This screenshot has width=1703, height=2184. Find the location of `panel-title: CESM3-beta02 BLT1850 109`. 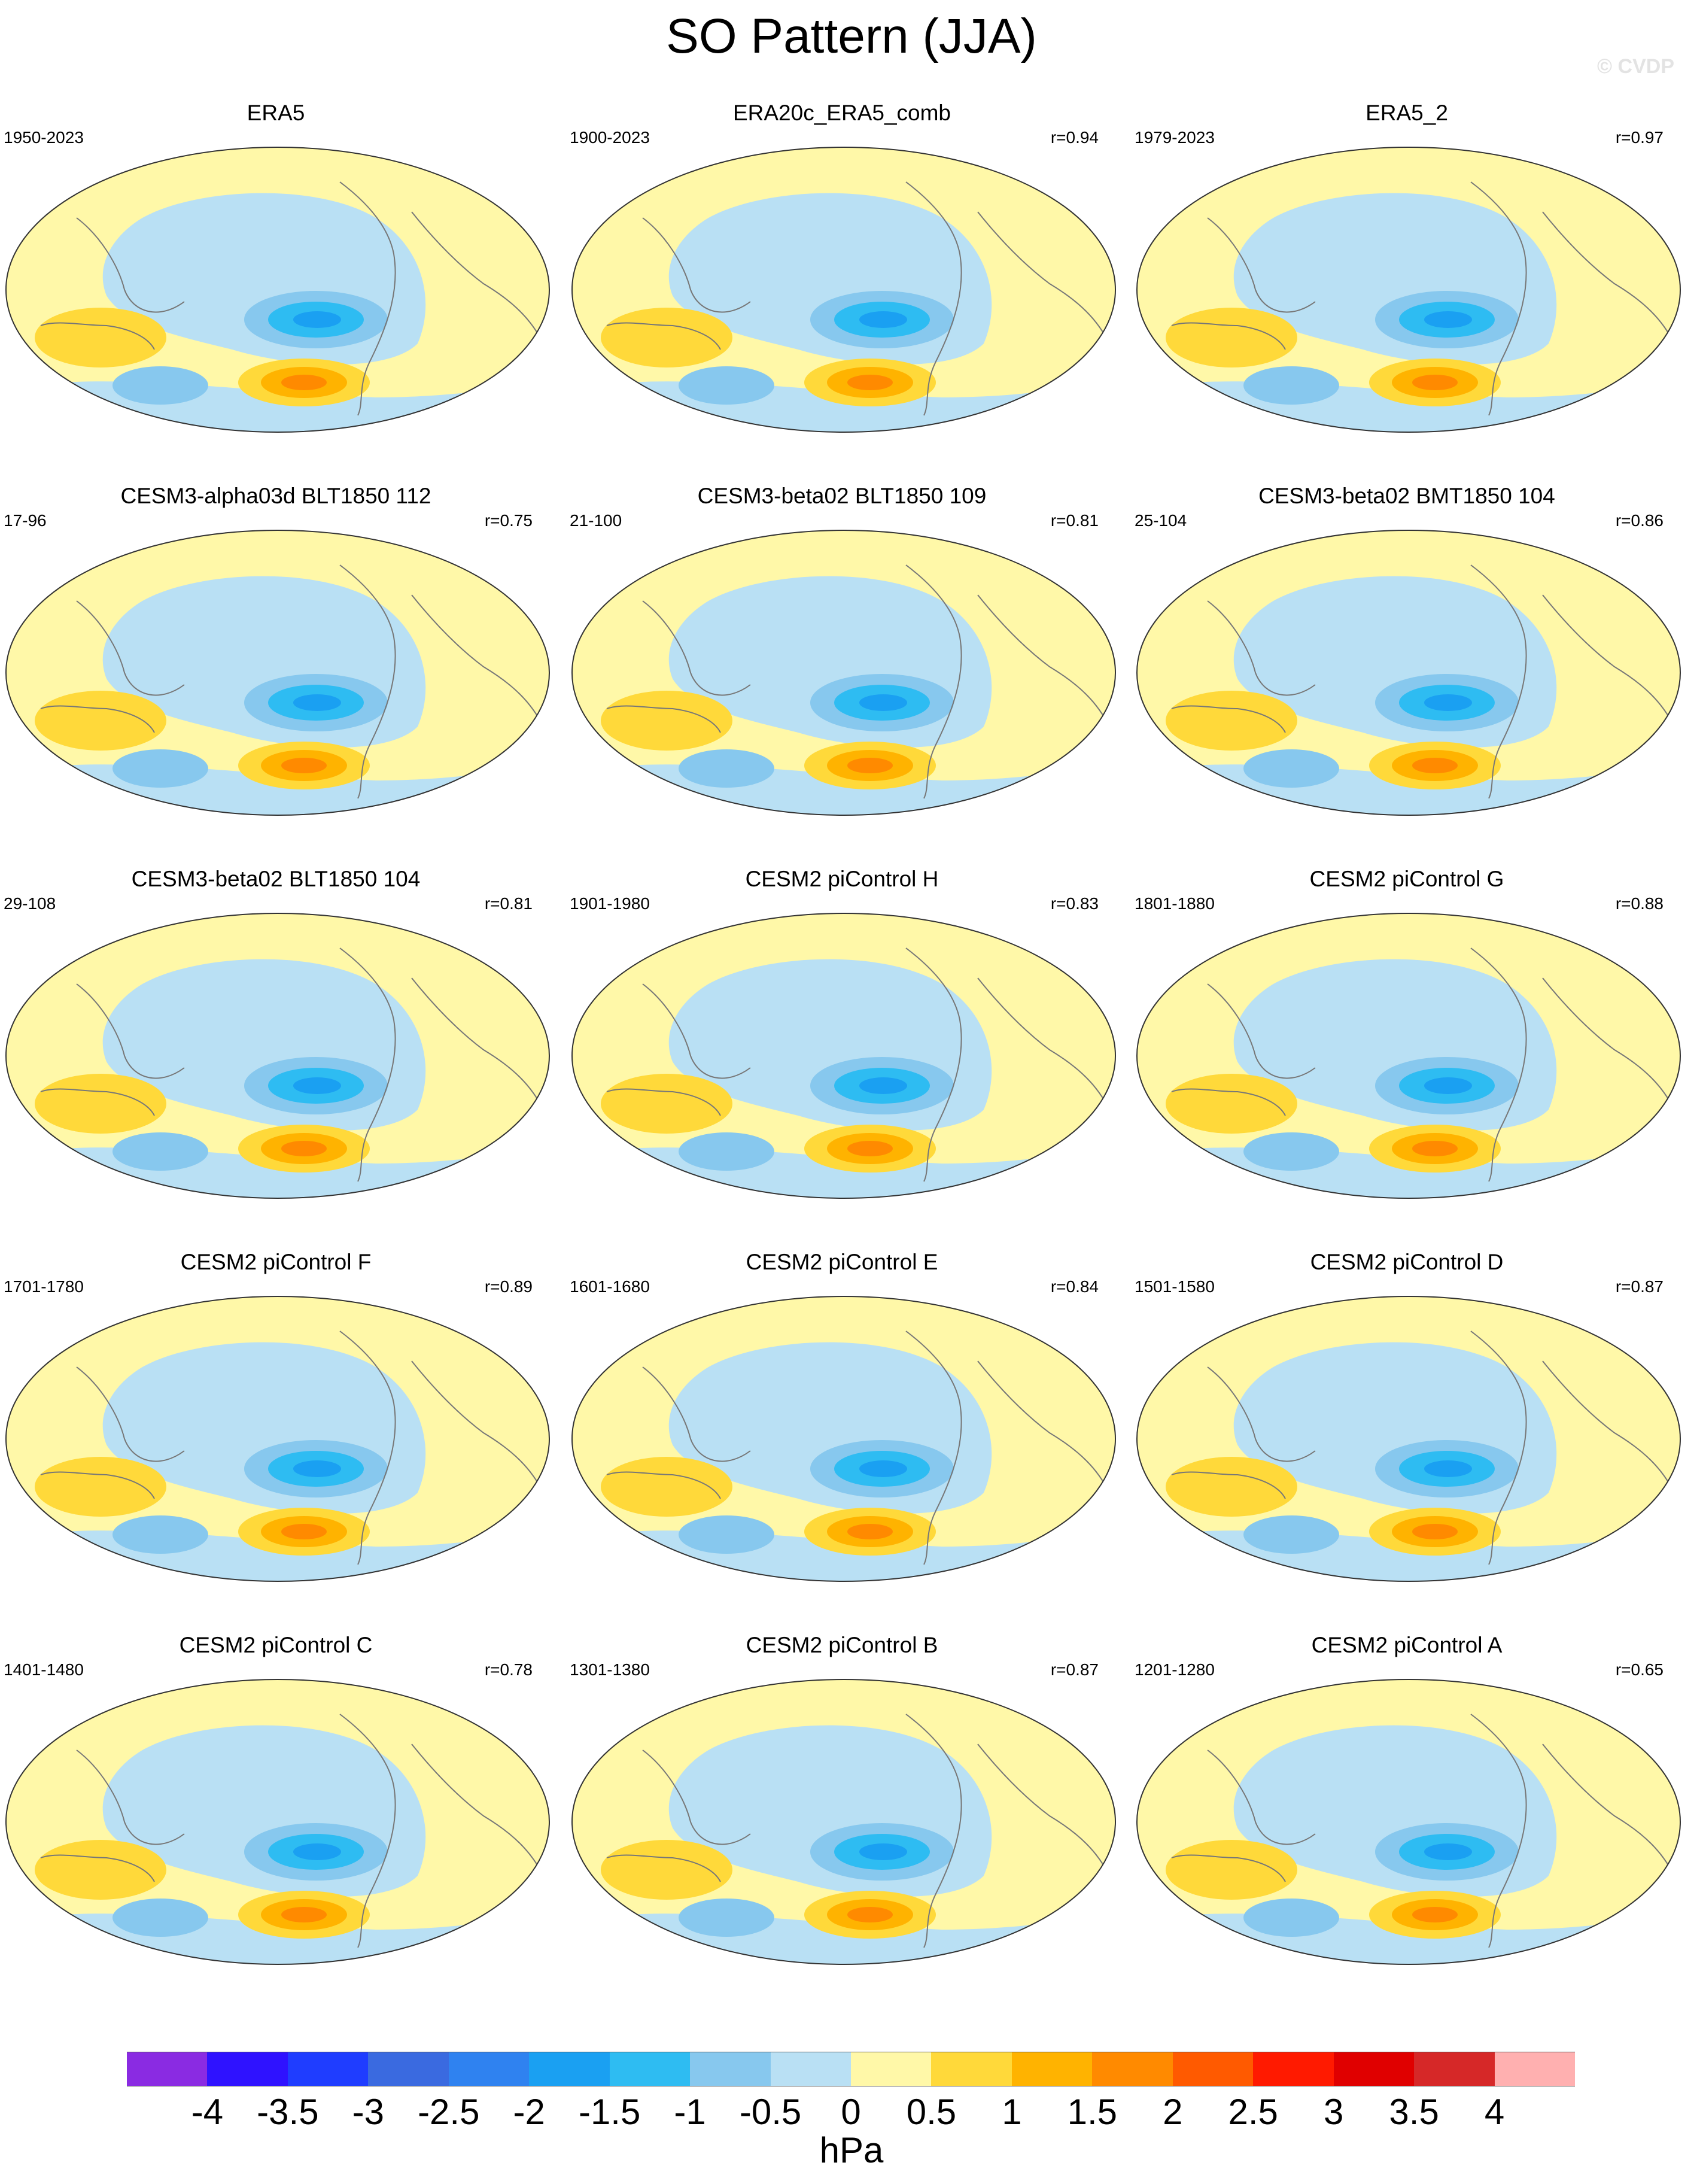

panel-title: CESM3-beta02 BLT1850 109 is located at coordinates (842, 496).